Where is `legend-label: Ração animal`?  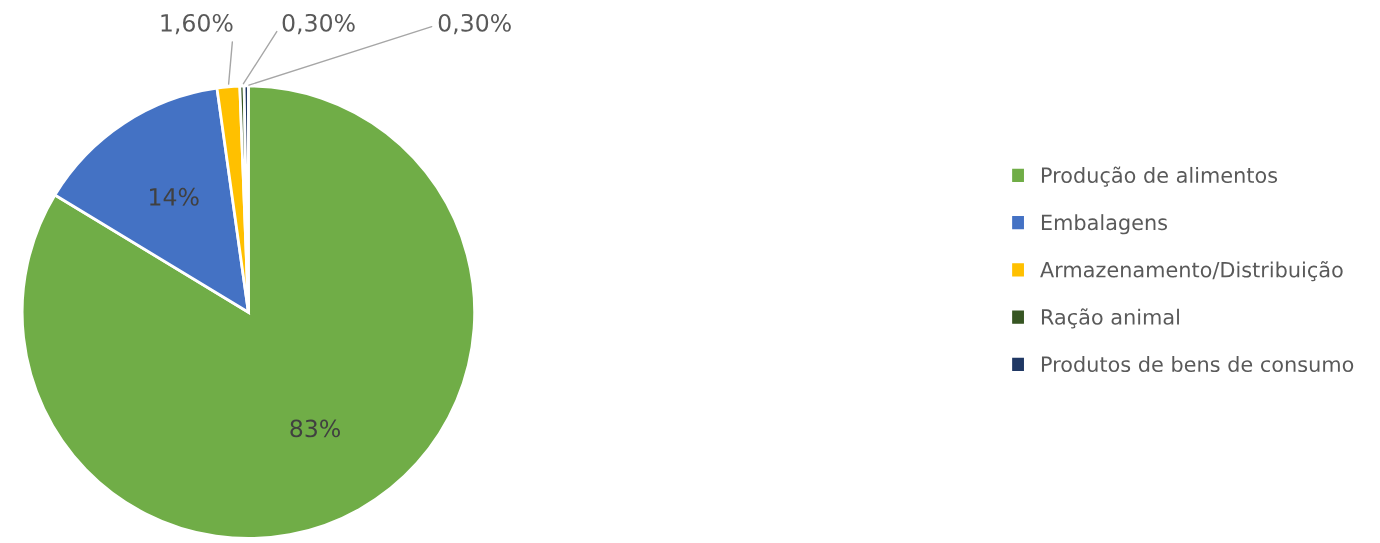
legend-label: Ração animal is located at coordinates (1110, 318).